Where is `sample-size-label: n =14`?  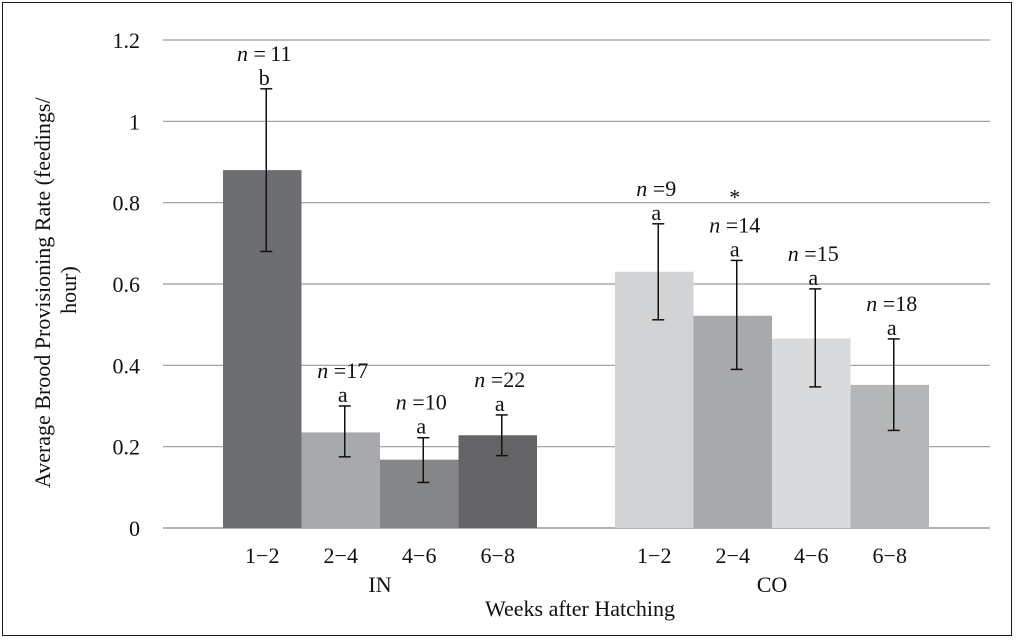 sample-size-label: n =14 is located at coordinates (734, 224).